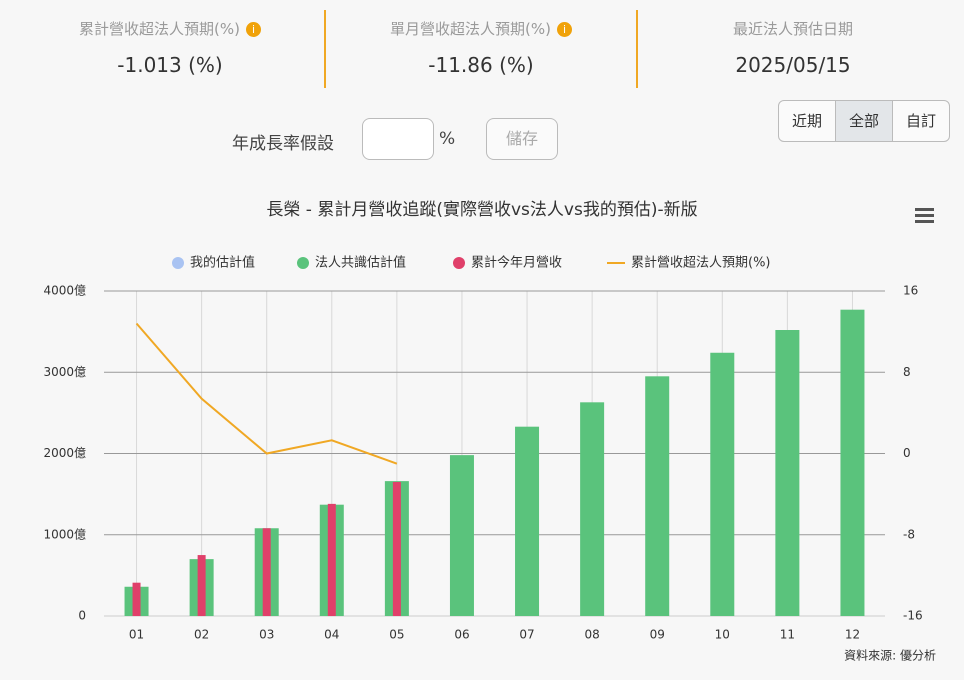 The image size is (964, 680). What do you see at coordinates (787, 635) in the screenshot?
I see `x-tick-label: 11` at bounding box center [787, 635].